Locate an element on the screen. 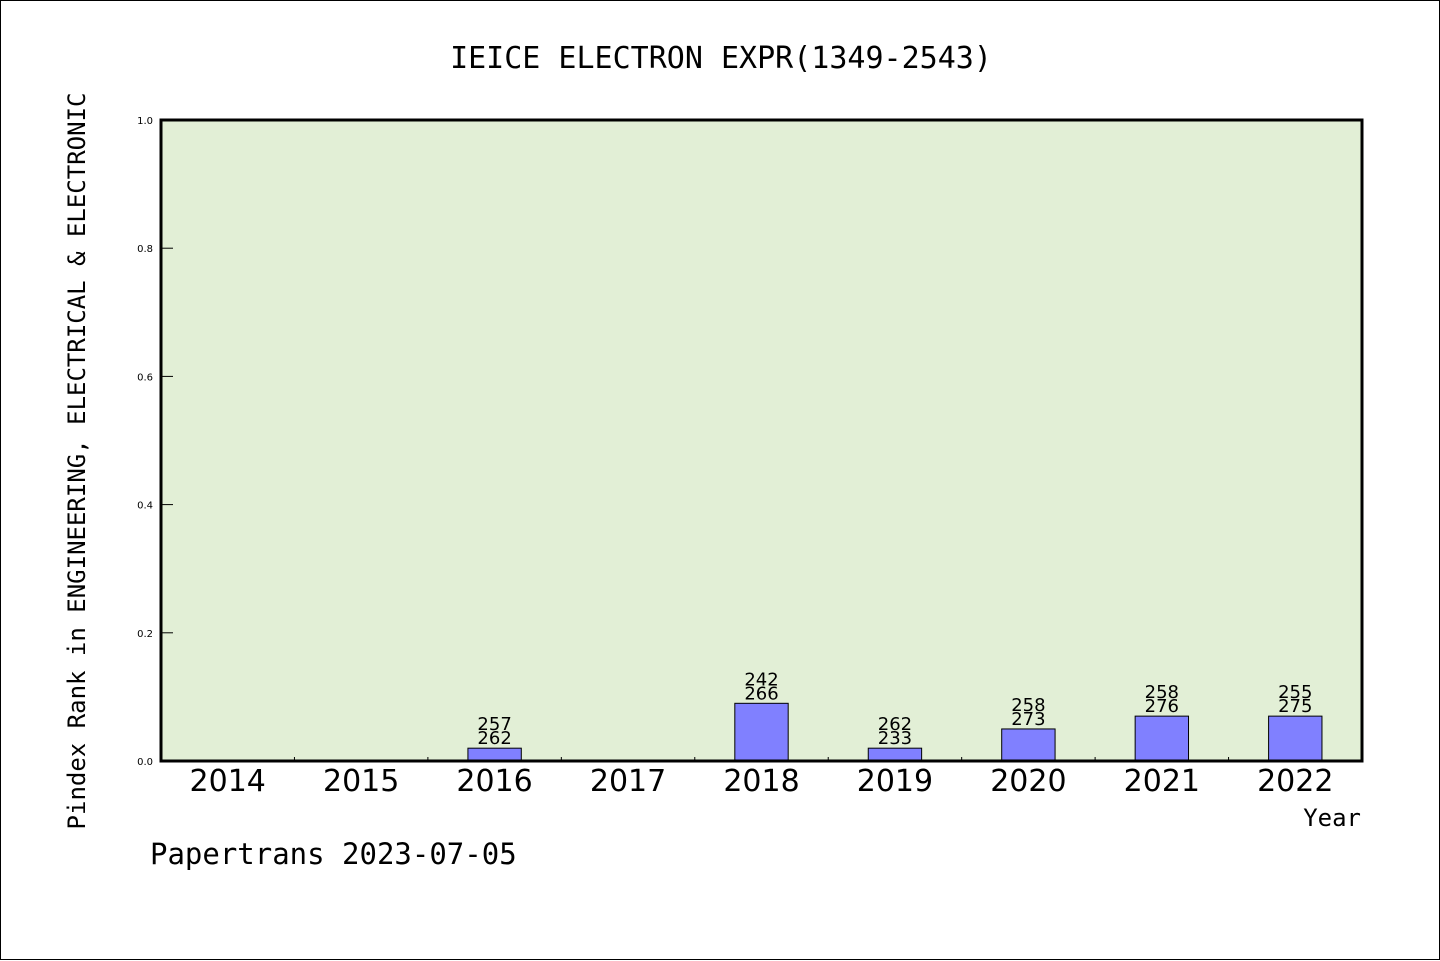 This screenshot has width=1440, height=961. bar-label-bottom: 273 is located at coordinates (1028, 719).